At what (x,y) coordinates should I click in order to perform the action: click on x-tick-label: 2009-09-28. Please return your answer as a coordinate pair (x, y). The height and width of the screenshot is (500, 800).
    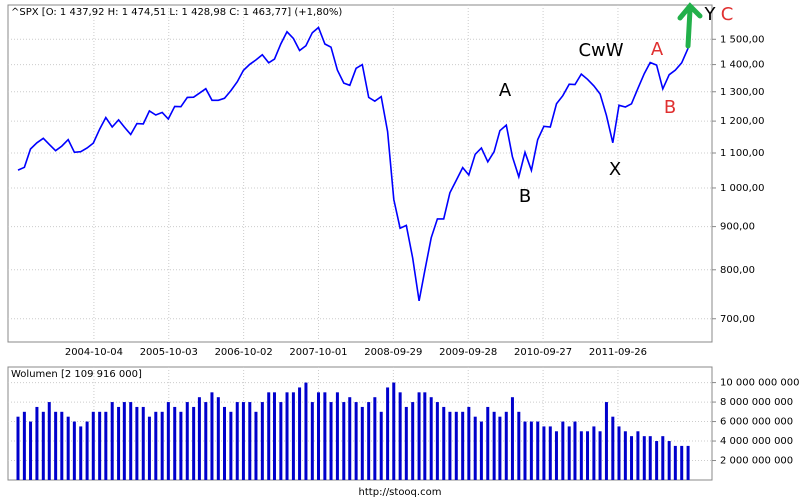
    Looking at the image, I should click on (468, 352).